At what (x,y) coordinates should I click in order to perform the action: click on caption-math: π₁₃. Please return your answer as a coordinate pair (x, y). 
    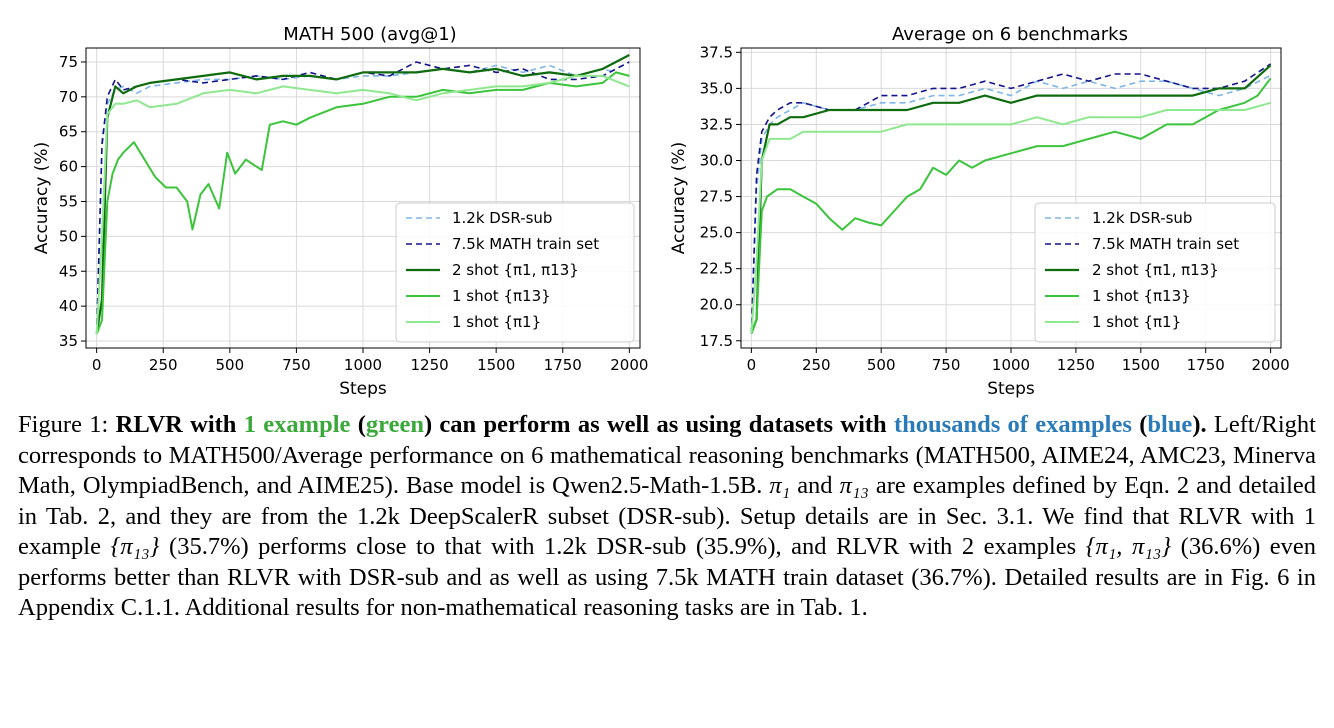
    Looking at the image, I should click on (854, 485).